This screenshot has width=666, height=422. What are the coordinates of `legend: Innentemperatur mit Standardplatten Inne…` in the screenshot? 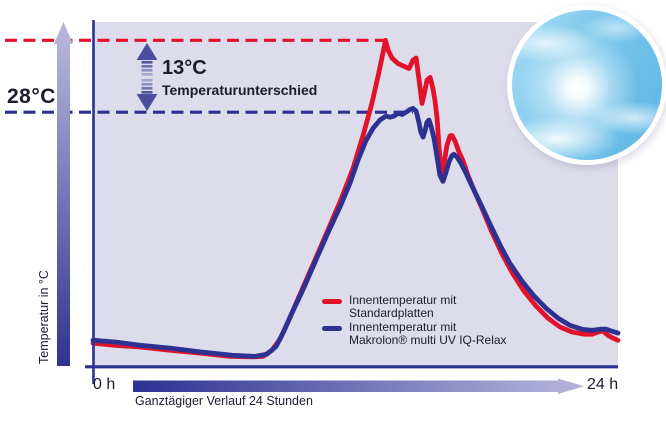 It's located at (414, 321).